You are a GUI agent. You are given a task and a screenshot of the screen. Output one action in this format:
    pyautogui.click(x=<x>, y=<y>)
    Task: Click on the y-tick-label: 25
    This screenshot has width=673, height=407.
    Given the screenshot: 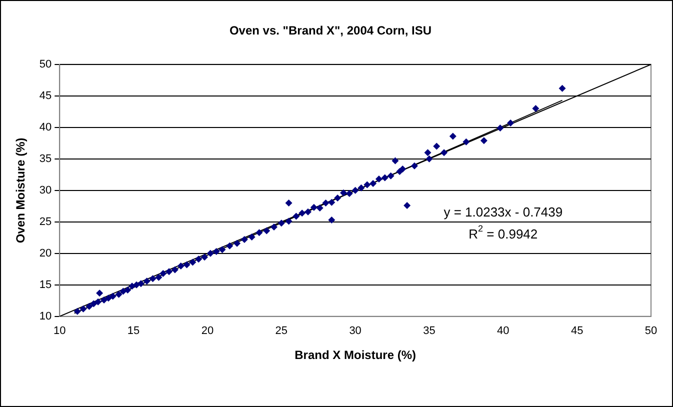 What is the action you would take?
    pyautogui.click(x=45, y=222)
    